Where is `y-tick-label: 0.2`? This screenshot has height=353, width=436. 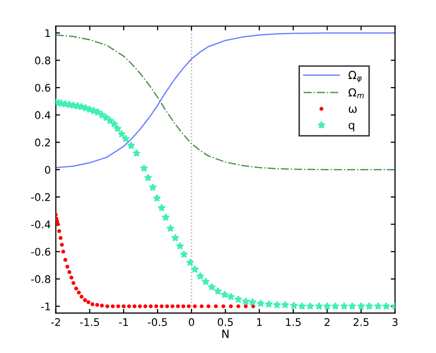 y-tick-label: 0.2 is located at coordinates (42, 142).